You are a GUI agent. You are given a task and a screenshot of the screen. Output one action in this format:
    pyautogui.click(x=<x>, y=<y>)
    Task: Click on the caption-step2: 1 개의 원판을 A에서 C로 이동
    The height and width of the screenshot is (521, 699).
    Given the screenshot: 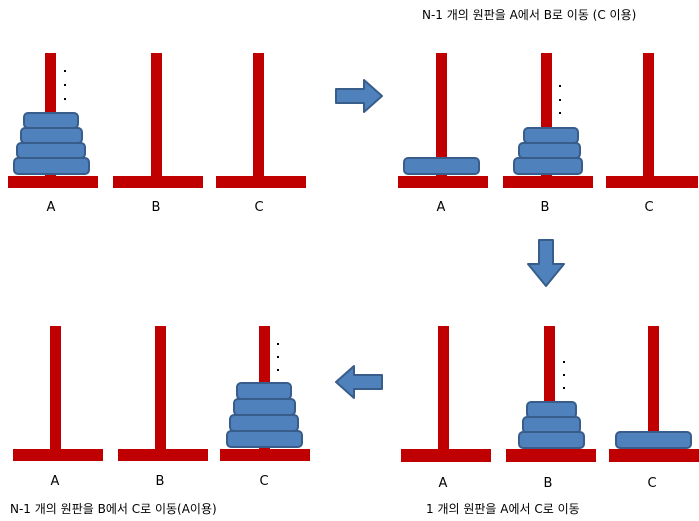 What is the action you would take?
    pyautogui.click(x=503, y=509)
    